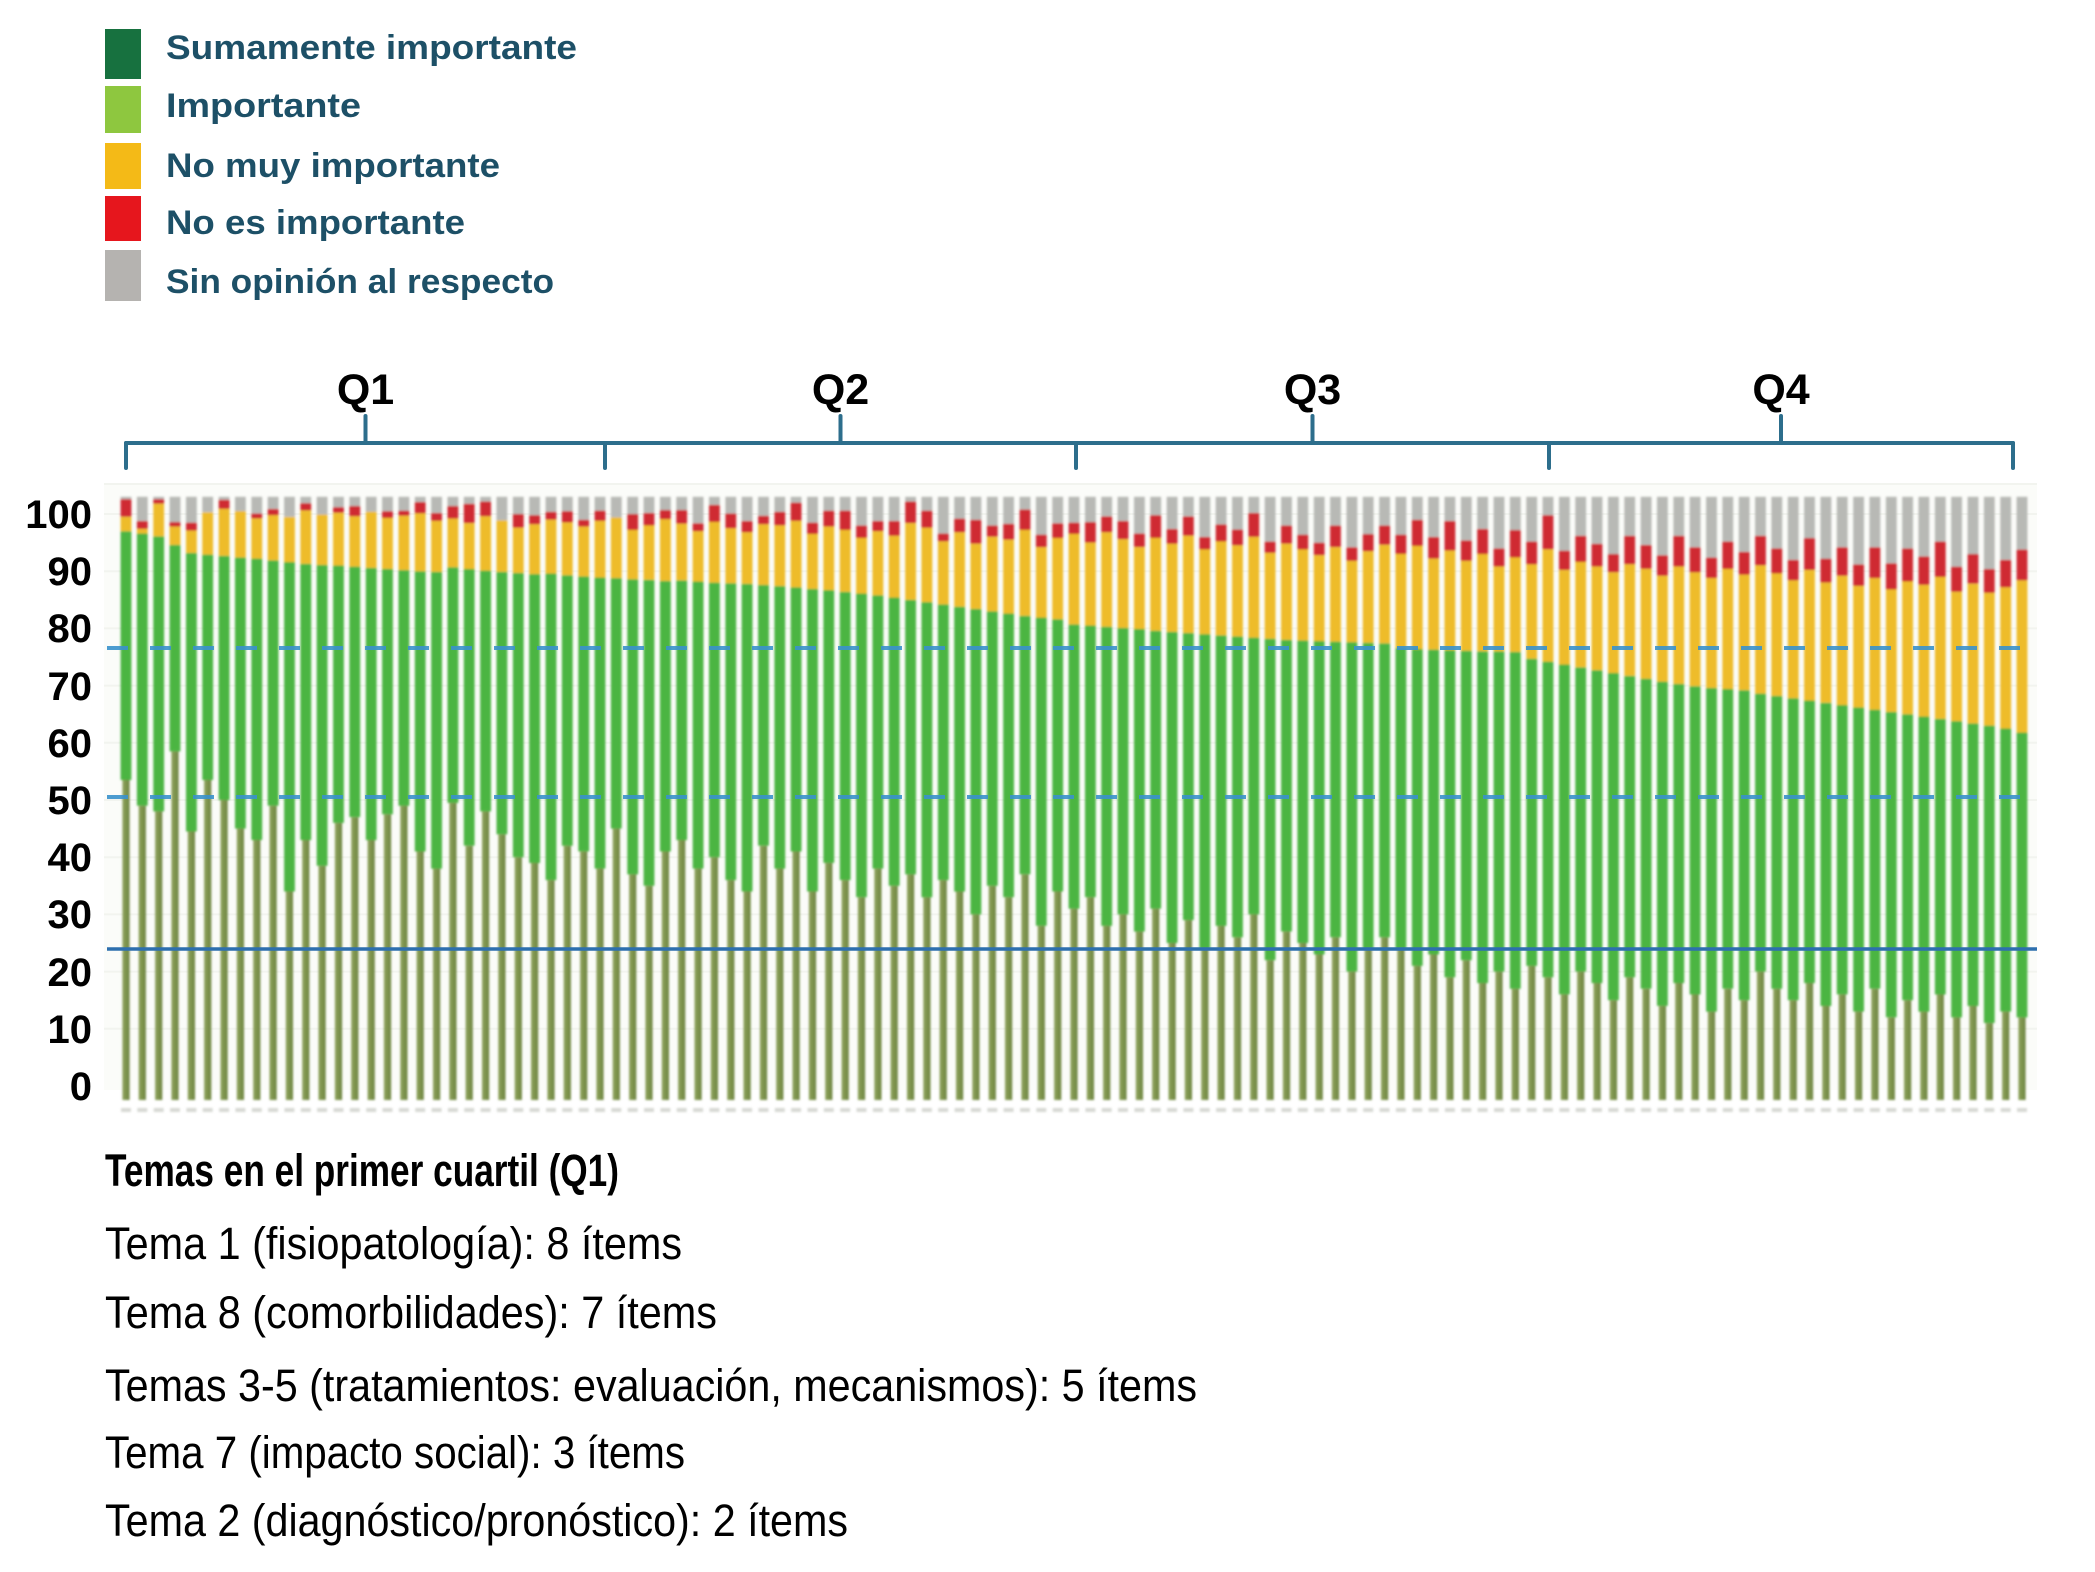  What do you see at coordinates (81, 1087) in the screenshot?
I see `svg-text: 0` at bounding box center [81, 1087].